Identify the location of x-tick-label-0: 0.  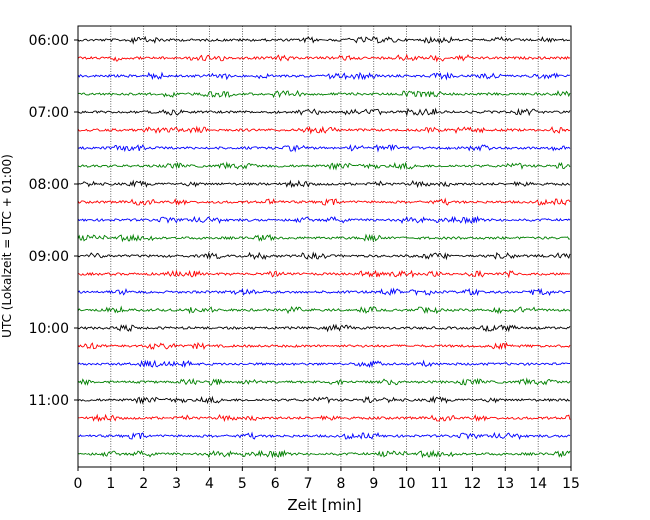
(78, 484).